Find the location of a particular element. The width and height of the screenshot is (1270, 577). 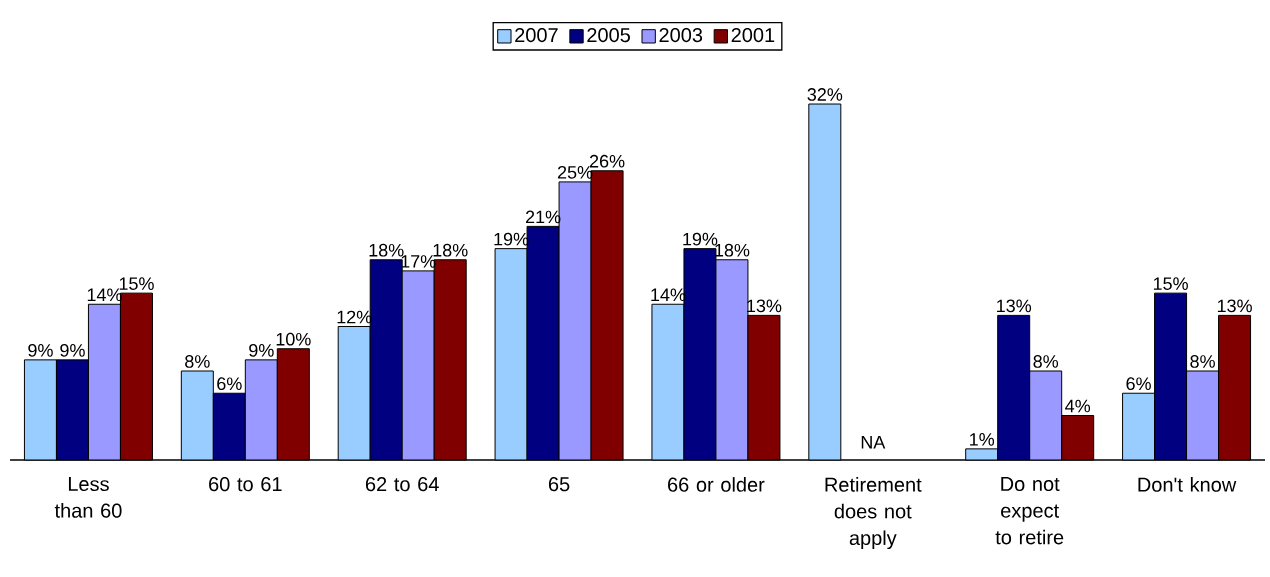

x-tick-label: 62 to 64 is located at coordinates (402, 484).